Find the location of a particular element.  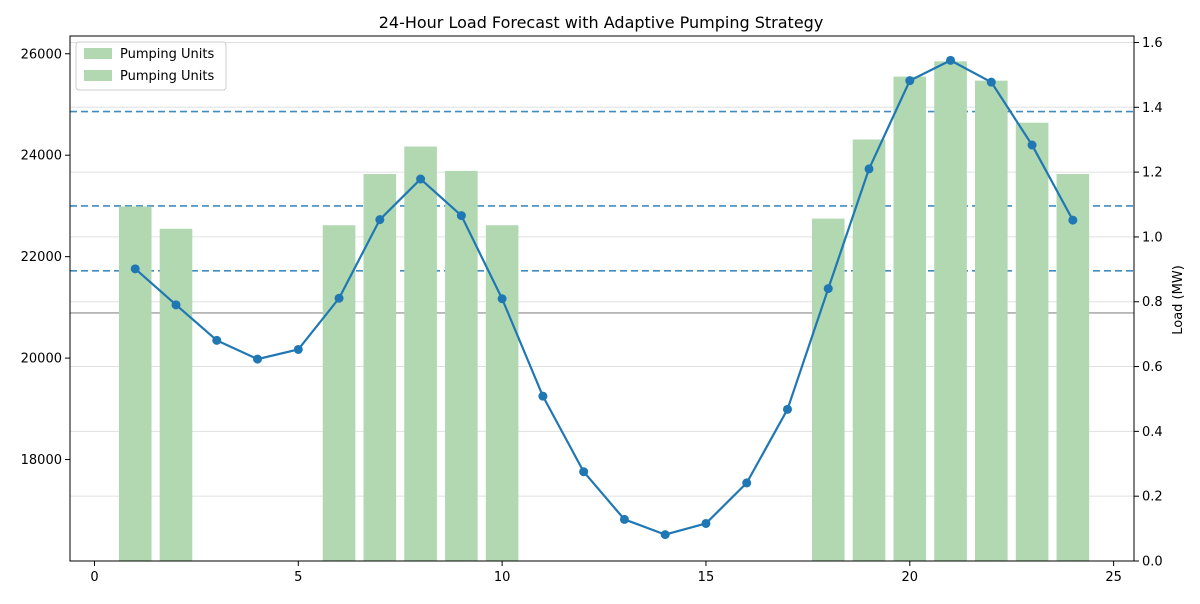

legend-frame is located at coordinates (151, 66).